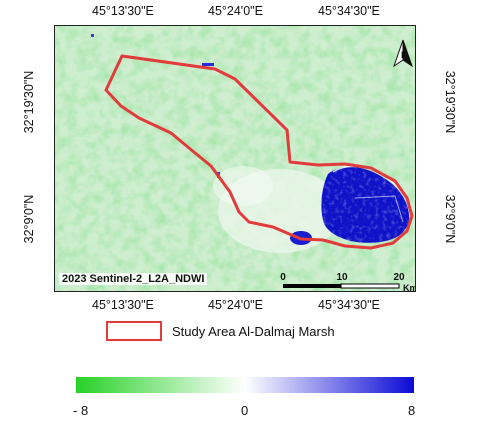 This screenshot has height=429, width=480. What do you see at coordinates (450, 102) in the screenshot?
I see `right-lat-tick-1: 32°19'30"N` at bounding box center [450, 102].